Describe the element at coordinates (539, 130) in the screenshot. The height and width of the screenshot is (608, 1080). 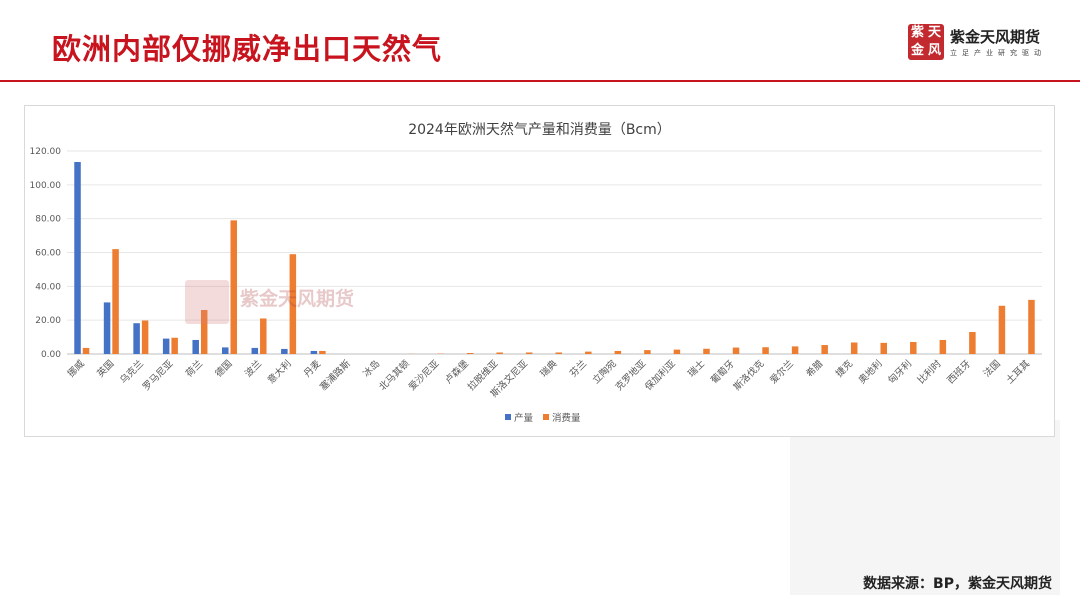
I see `chart-title: 2024年欧洲天然气产量和消费量（Bcm）` at that location.